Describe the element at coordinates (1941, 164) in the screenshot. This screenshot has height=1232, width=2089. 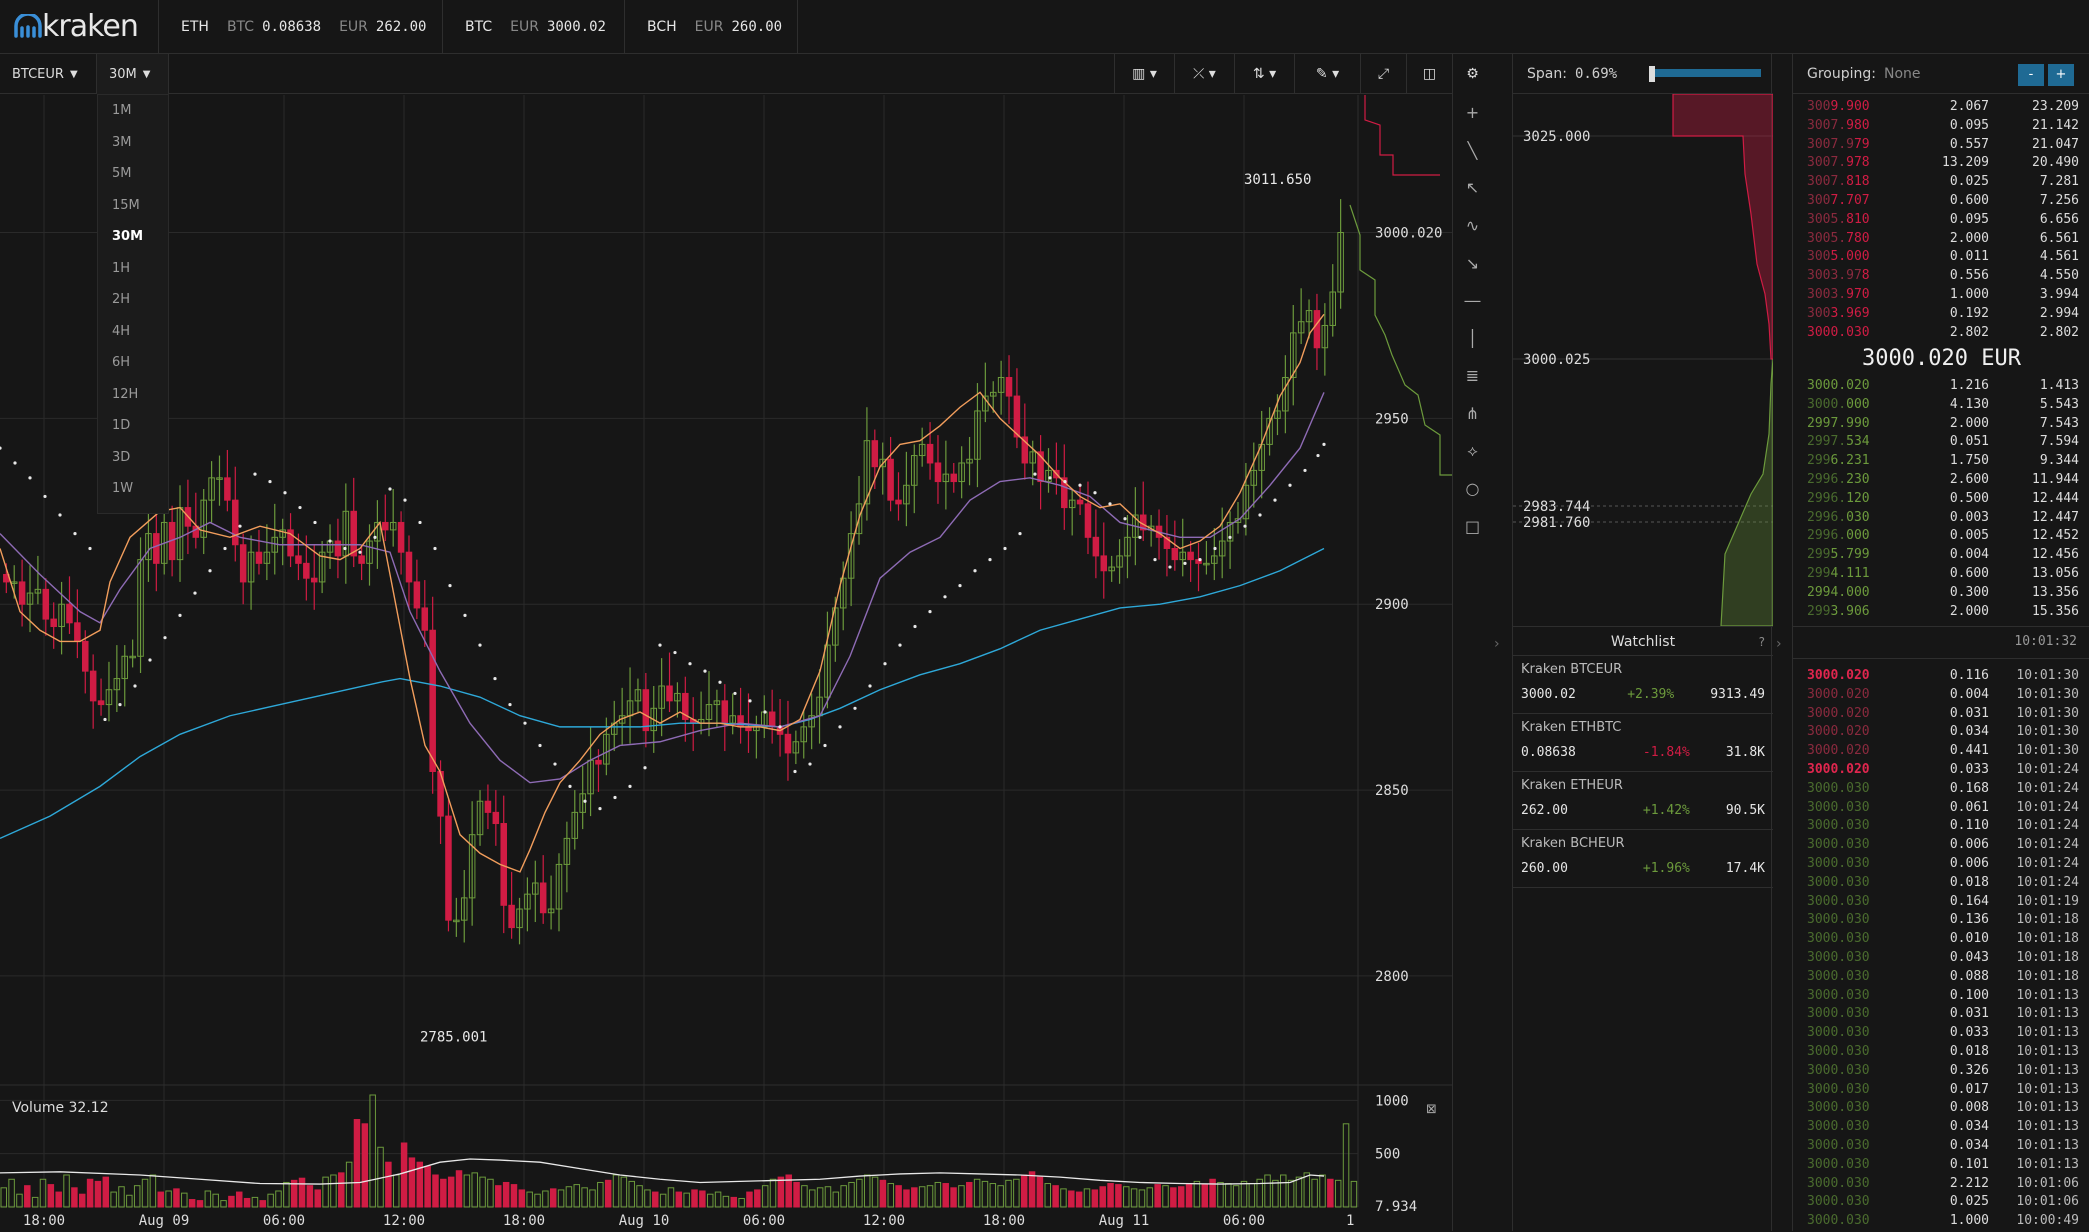
I see `ask-row: 3007.978 13.209 20.490` at that location.